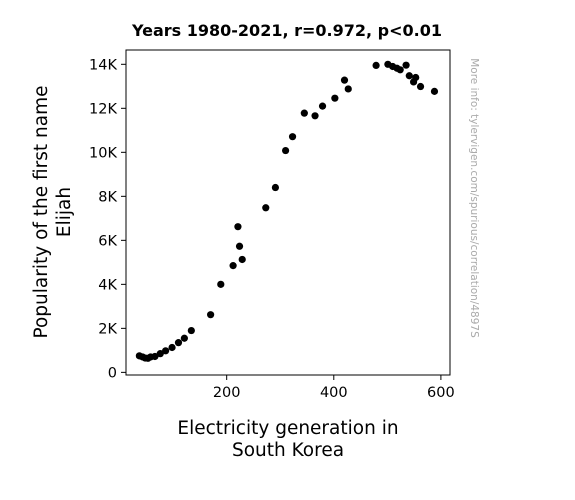 This screenshot has width=575, height=500. I want to click on x-axis-label-line-2: South Korea, so click(288, 450).